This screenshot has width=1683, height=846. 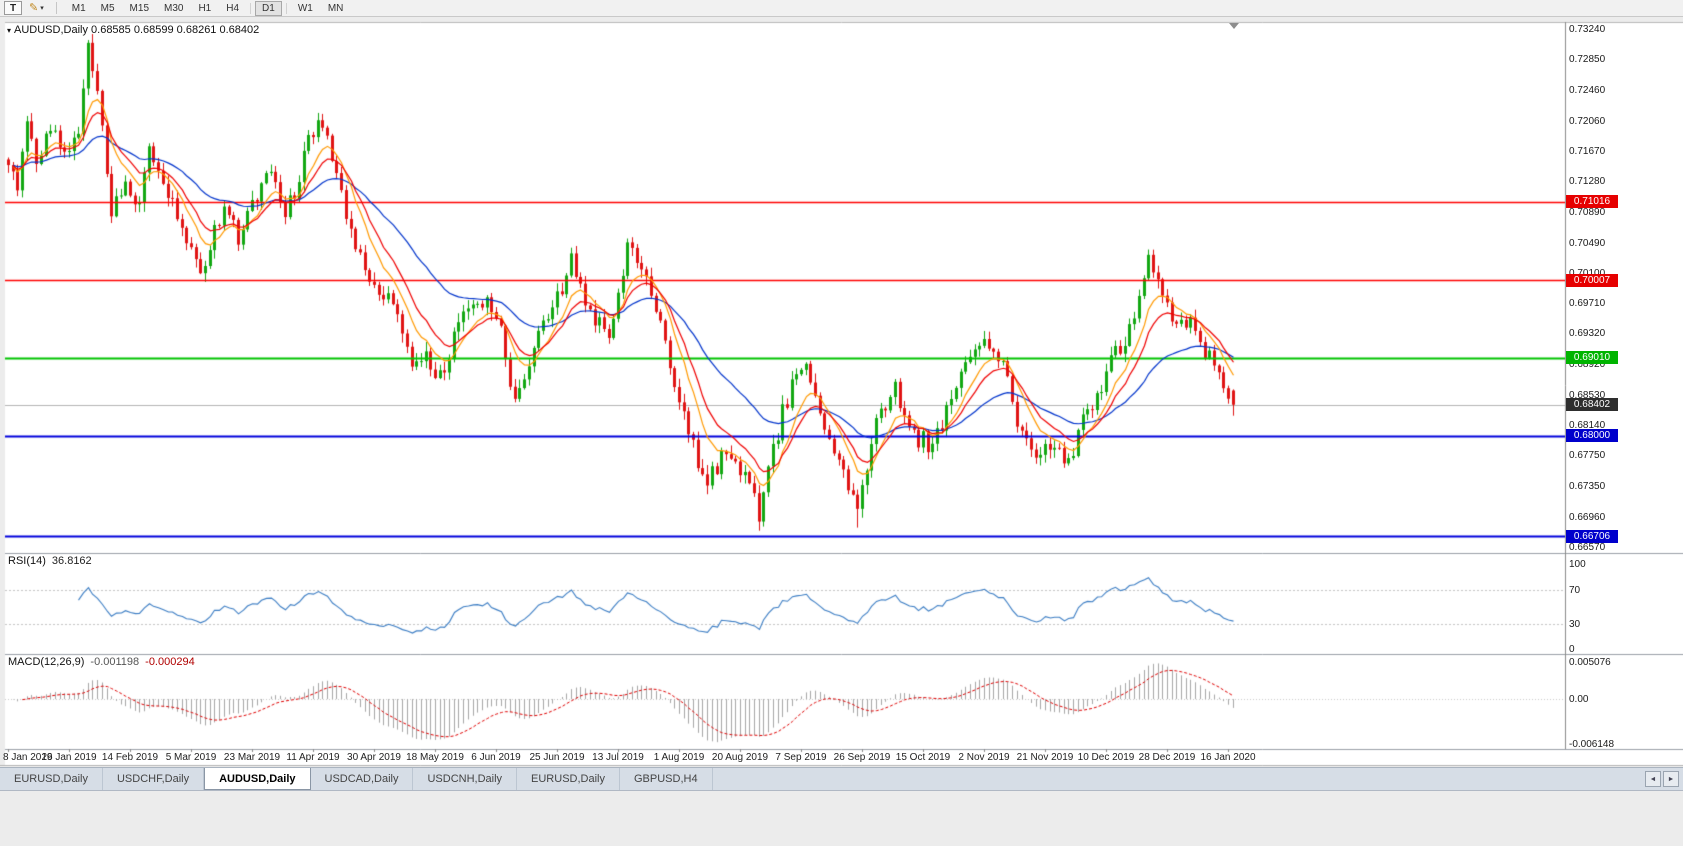 What do you see at coordinates (785, 757) in the screenshot?
I see `time-axis` at bounding box center [785, 757].